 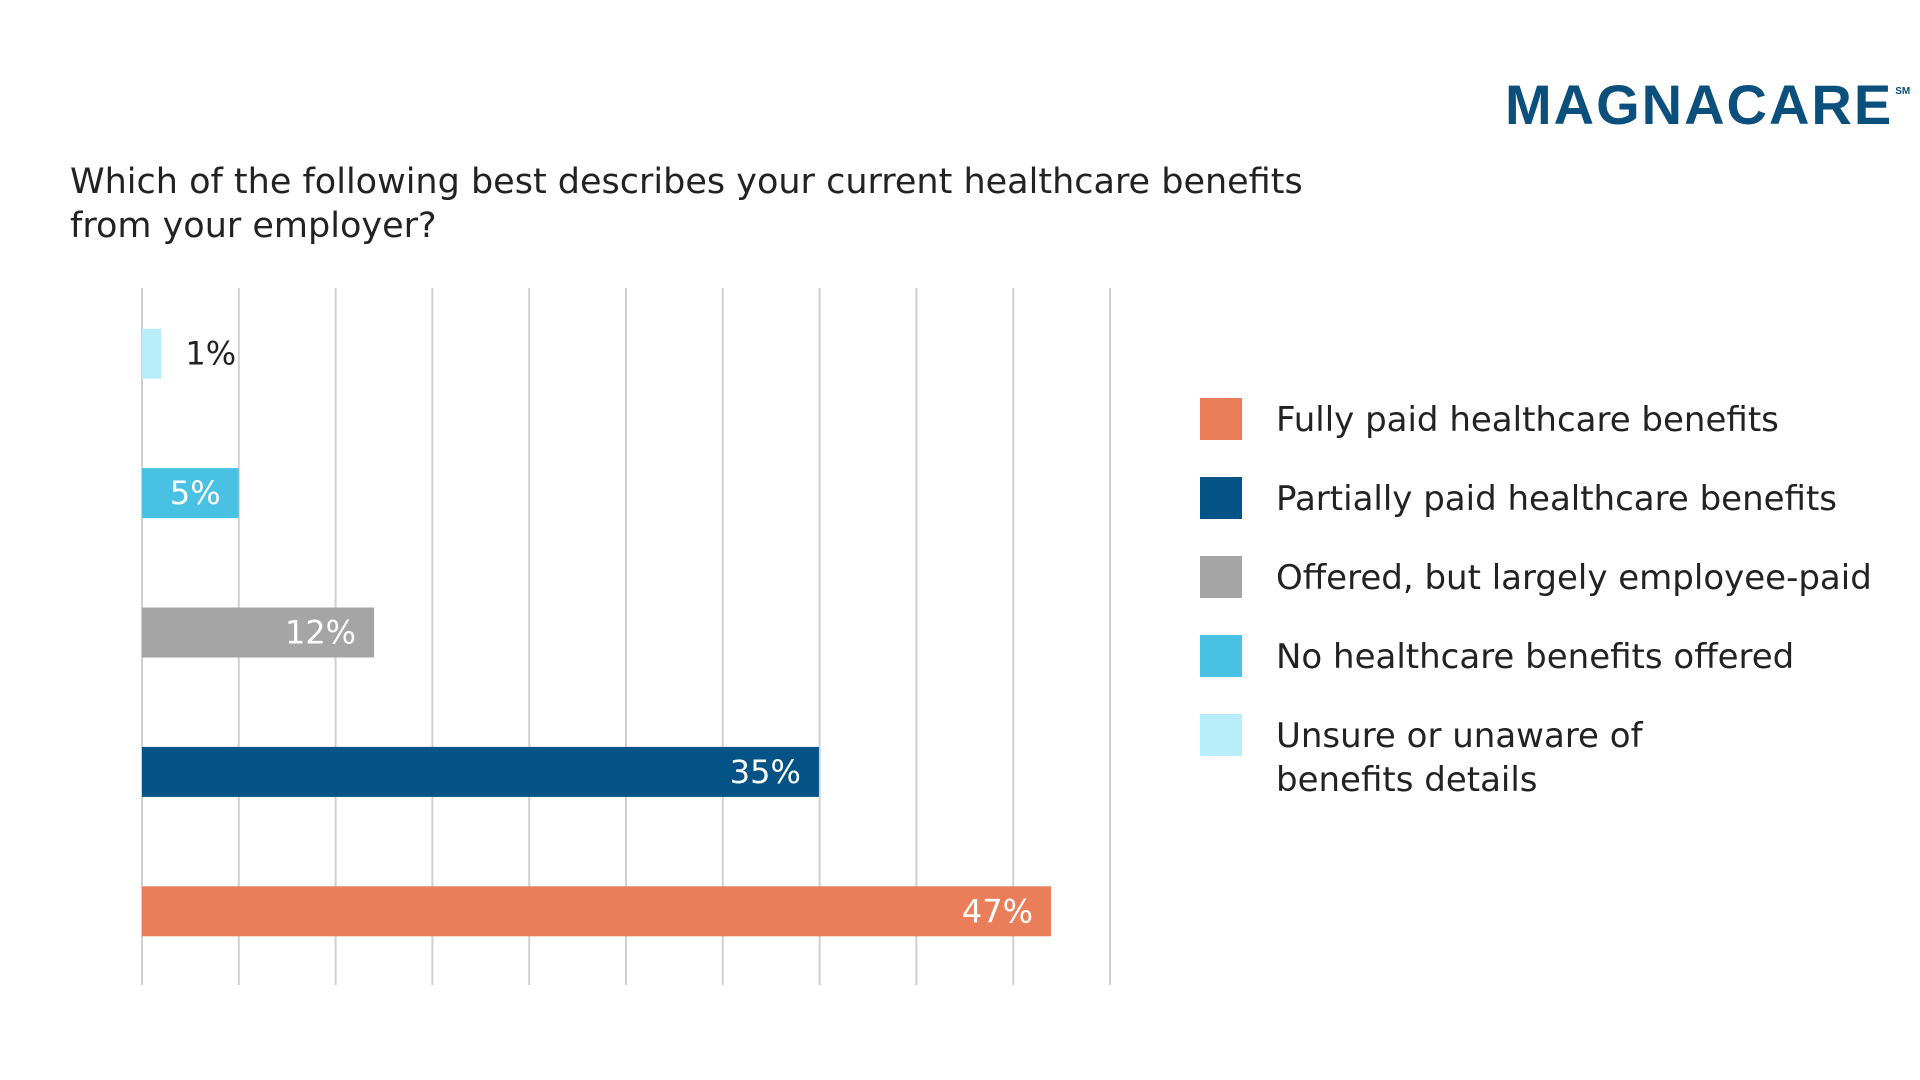 I want to click on bar-partially-paid-healthcare-benefits, so click(x=480, y=771).